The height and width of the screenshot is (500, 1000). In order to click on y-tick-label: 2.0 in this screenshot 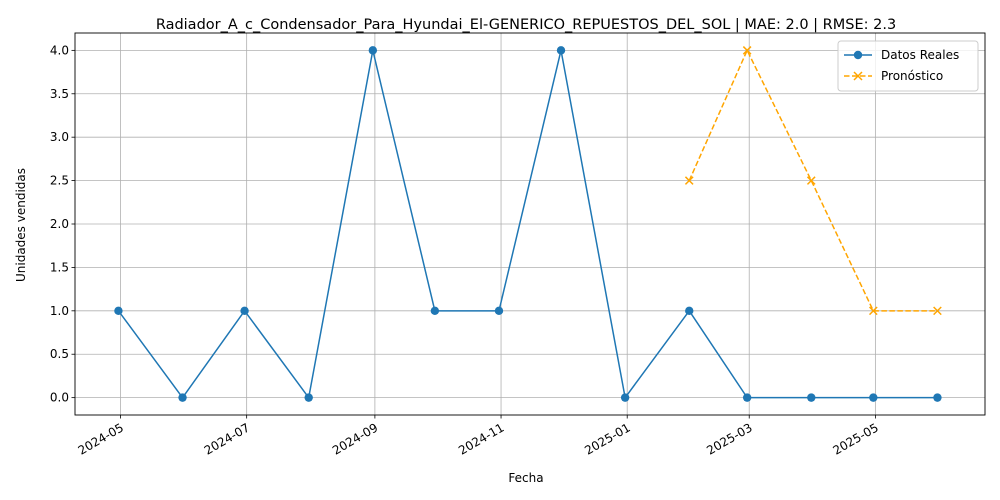, I will do `click(59, 224)`.